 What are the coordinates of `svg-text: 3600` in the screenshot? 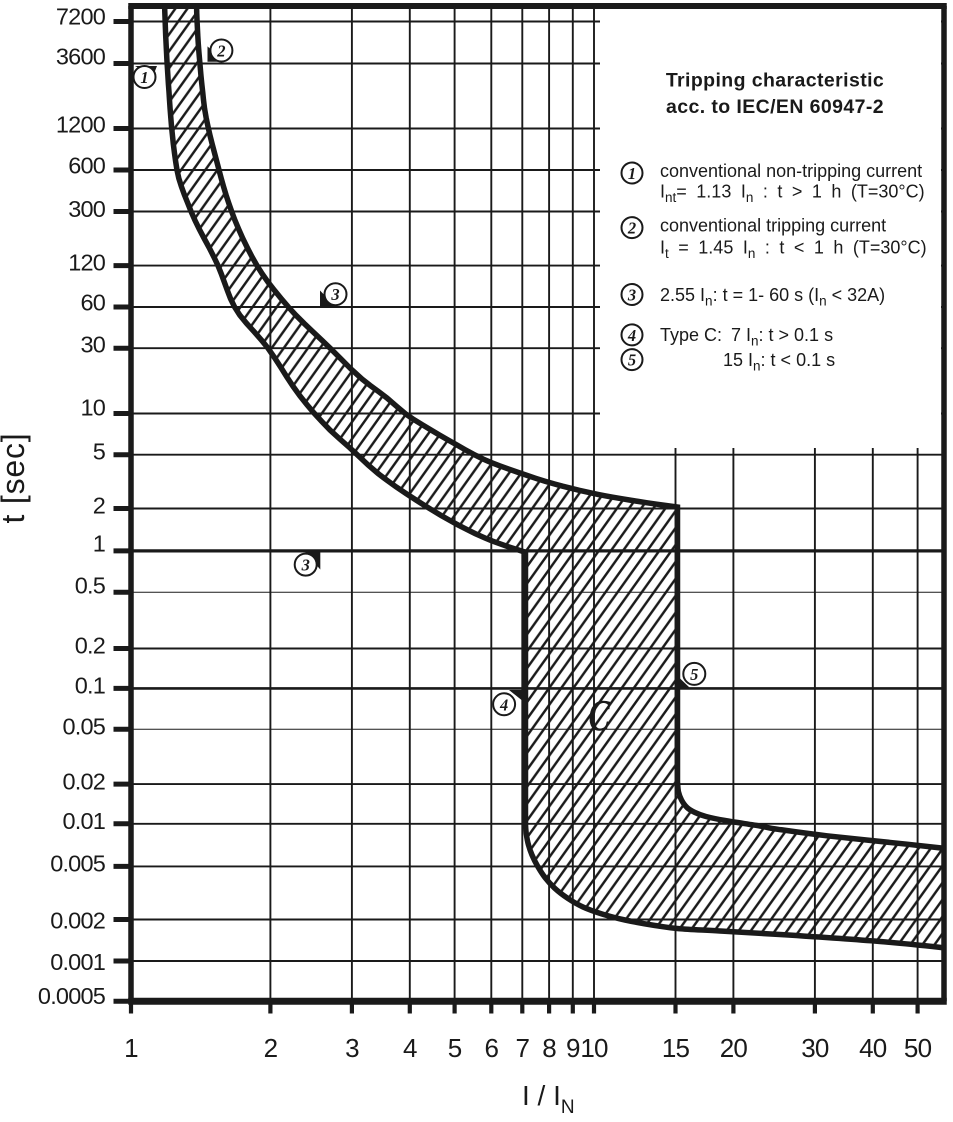 It's located at (81, 57).